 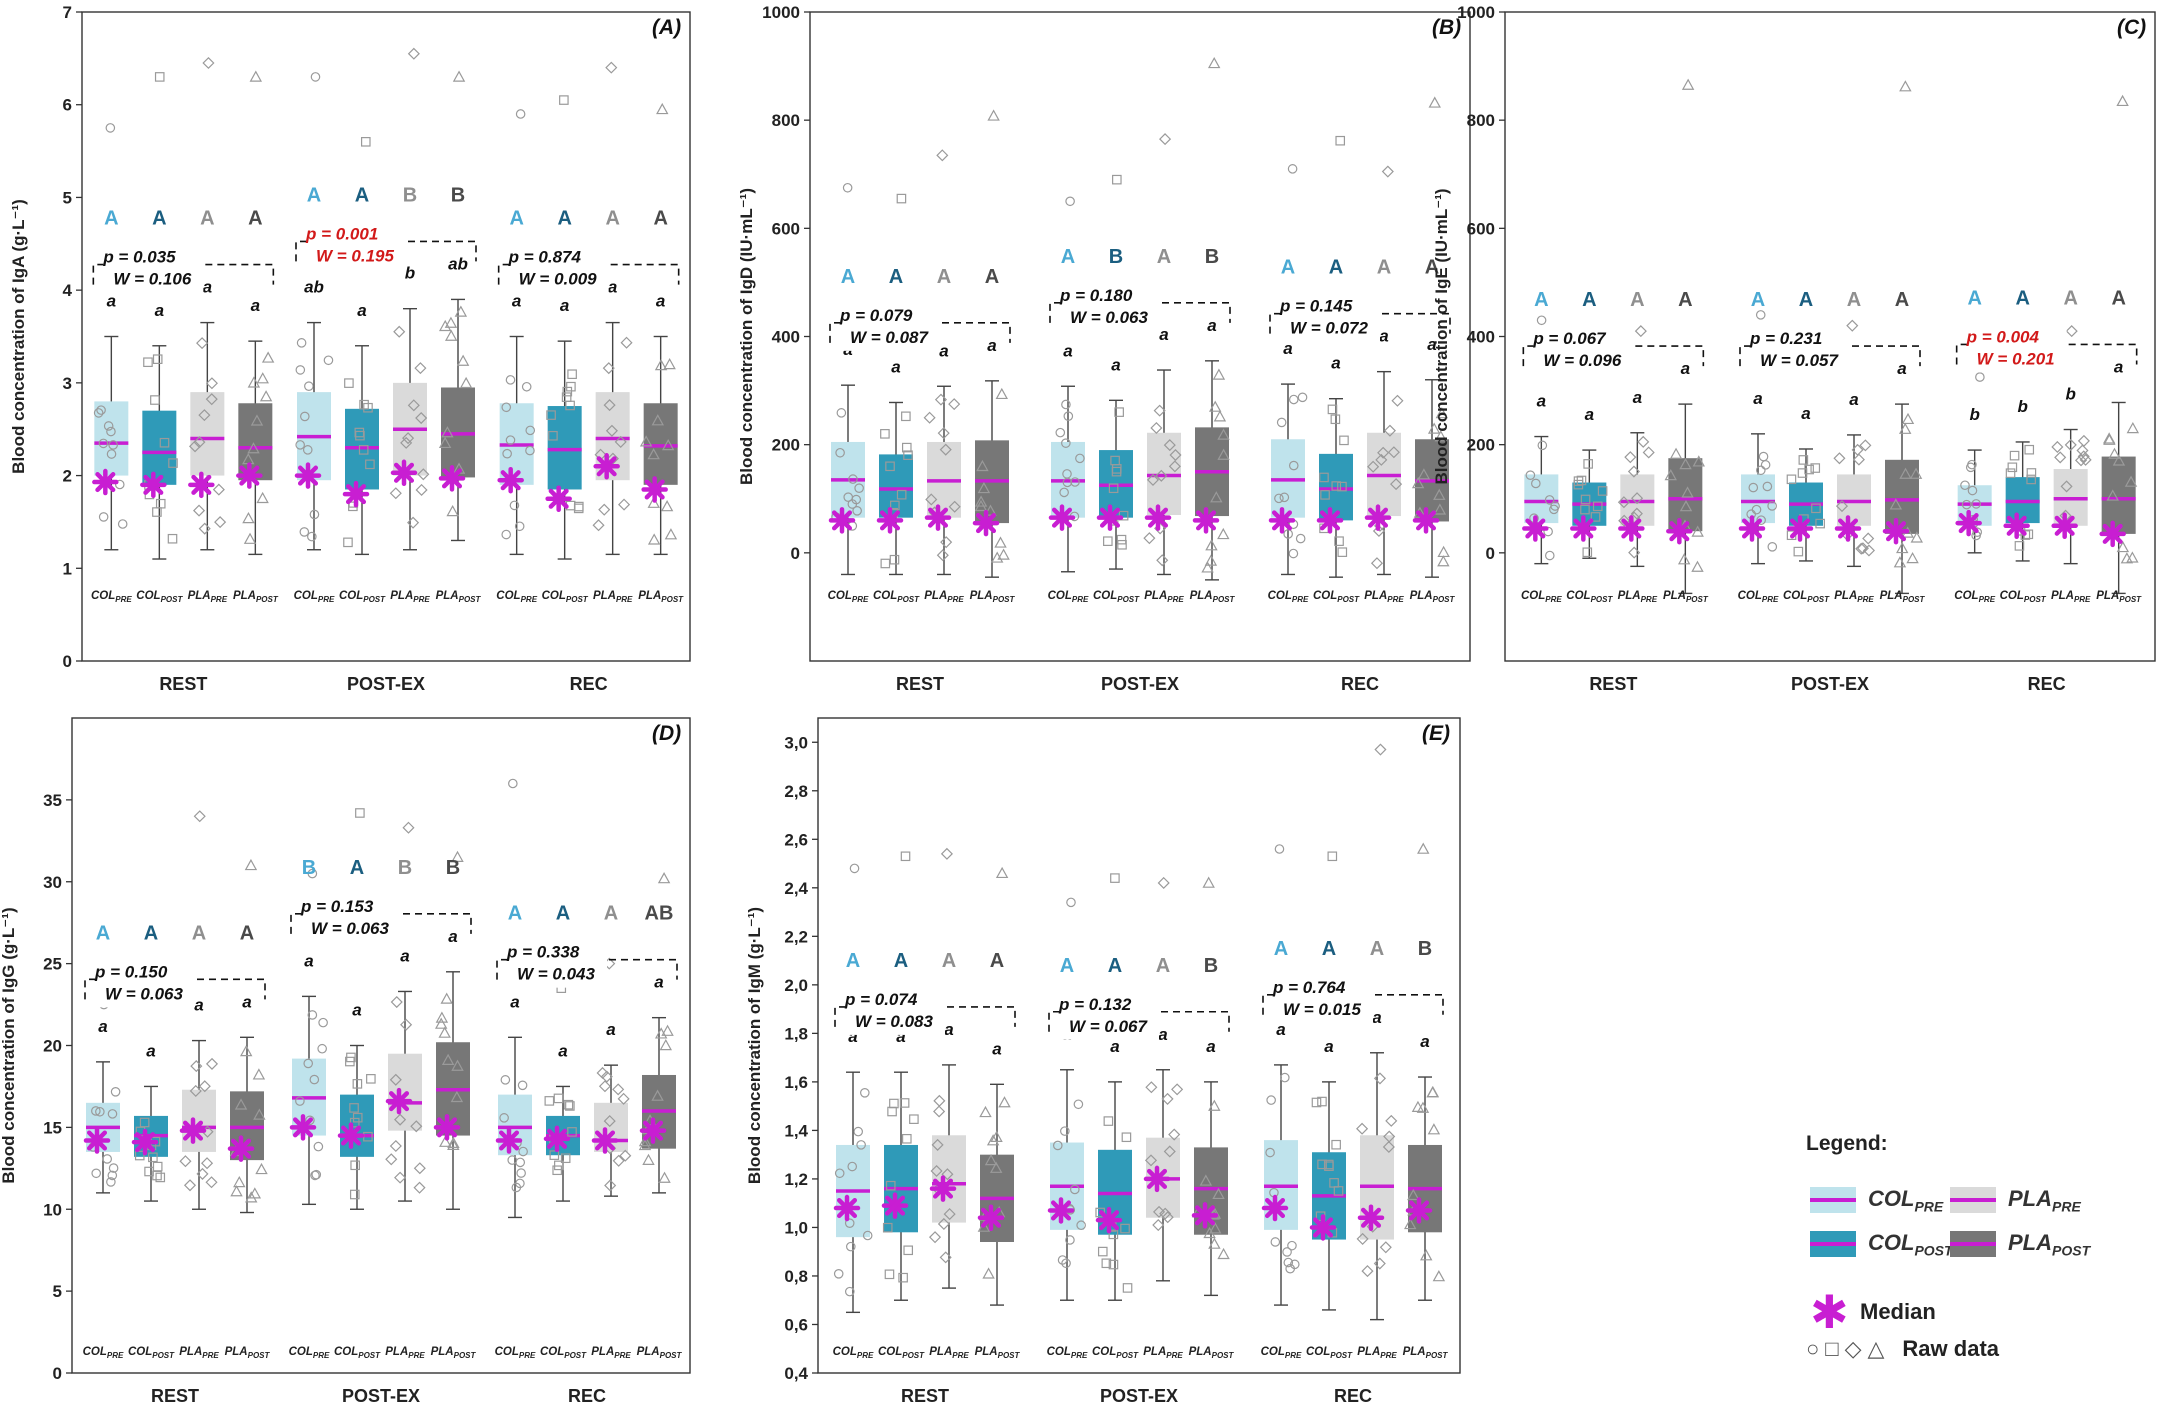 What do you see at coordinates (458, 263) in the screenshot?
I see `tukey-letter: ab` at bounding box center [458, 263].